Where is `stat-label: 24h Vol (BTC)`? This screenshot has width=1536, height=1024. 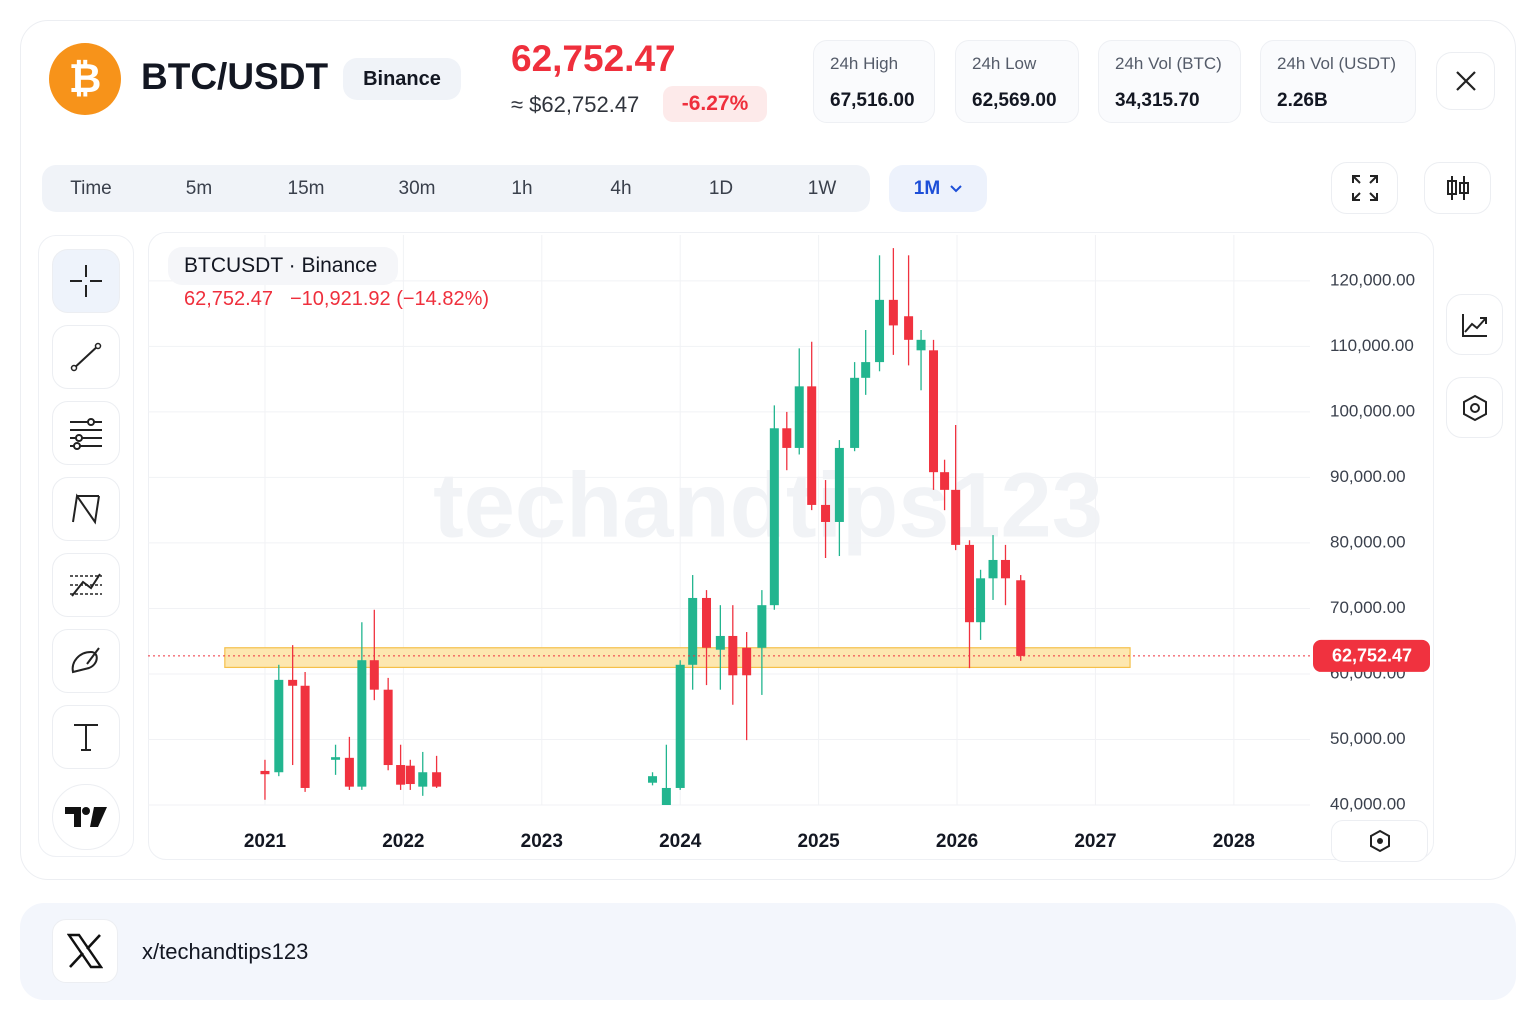 stat-label: 24h Vol (BTC) is located at coordinates (1168, 63).